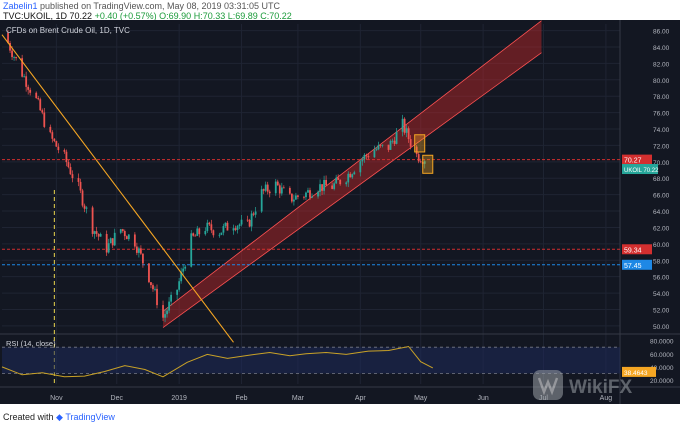  What do you see at coordinates (548, 386) in the screenshot?
I see `watermark-glyph` at bounding box center [548, 386].